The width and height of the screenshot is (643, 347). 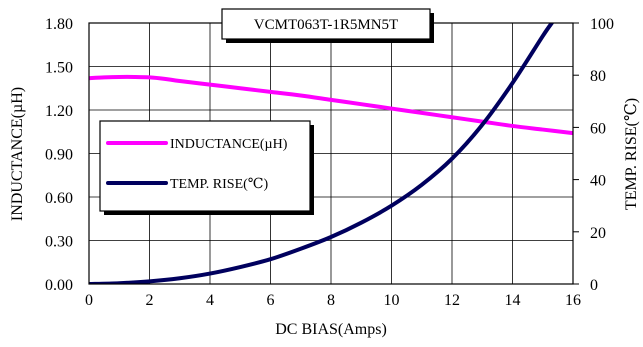 I want to click on y-right-tick-label: 40, so click(x=598, y=181).